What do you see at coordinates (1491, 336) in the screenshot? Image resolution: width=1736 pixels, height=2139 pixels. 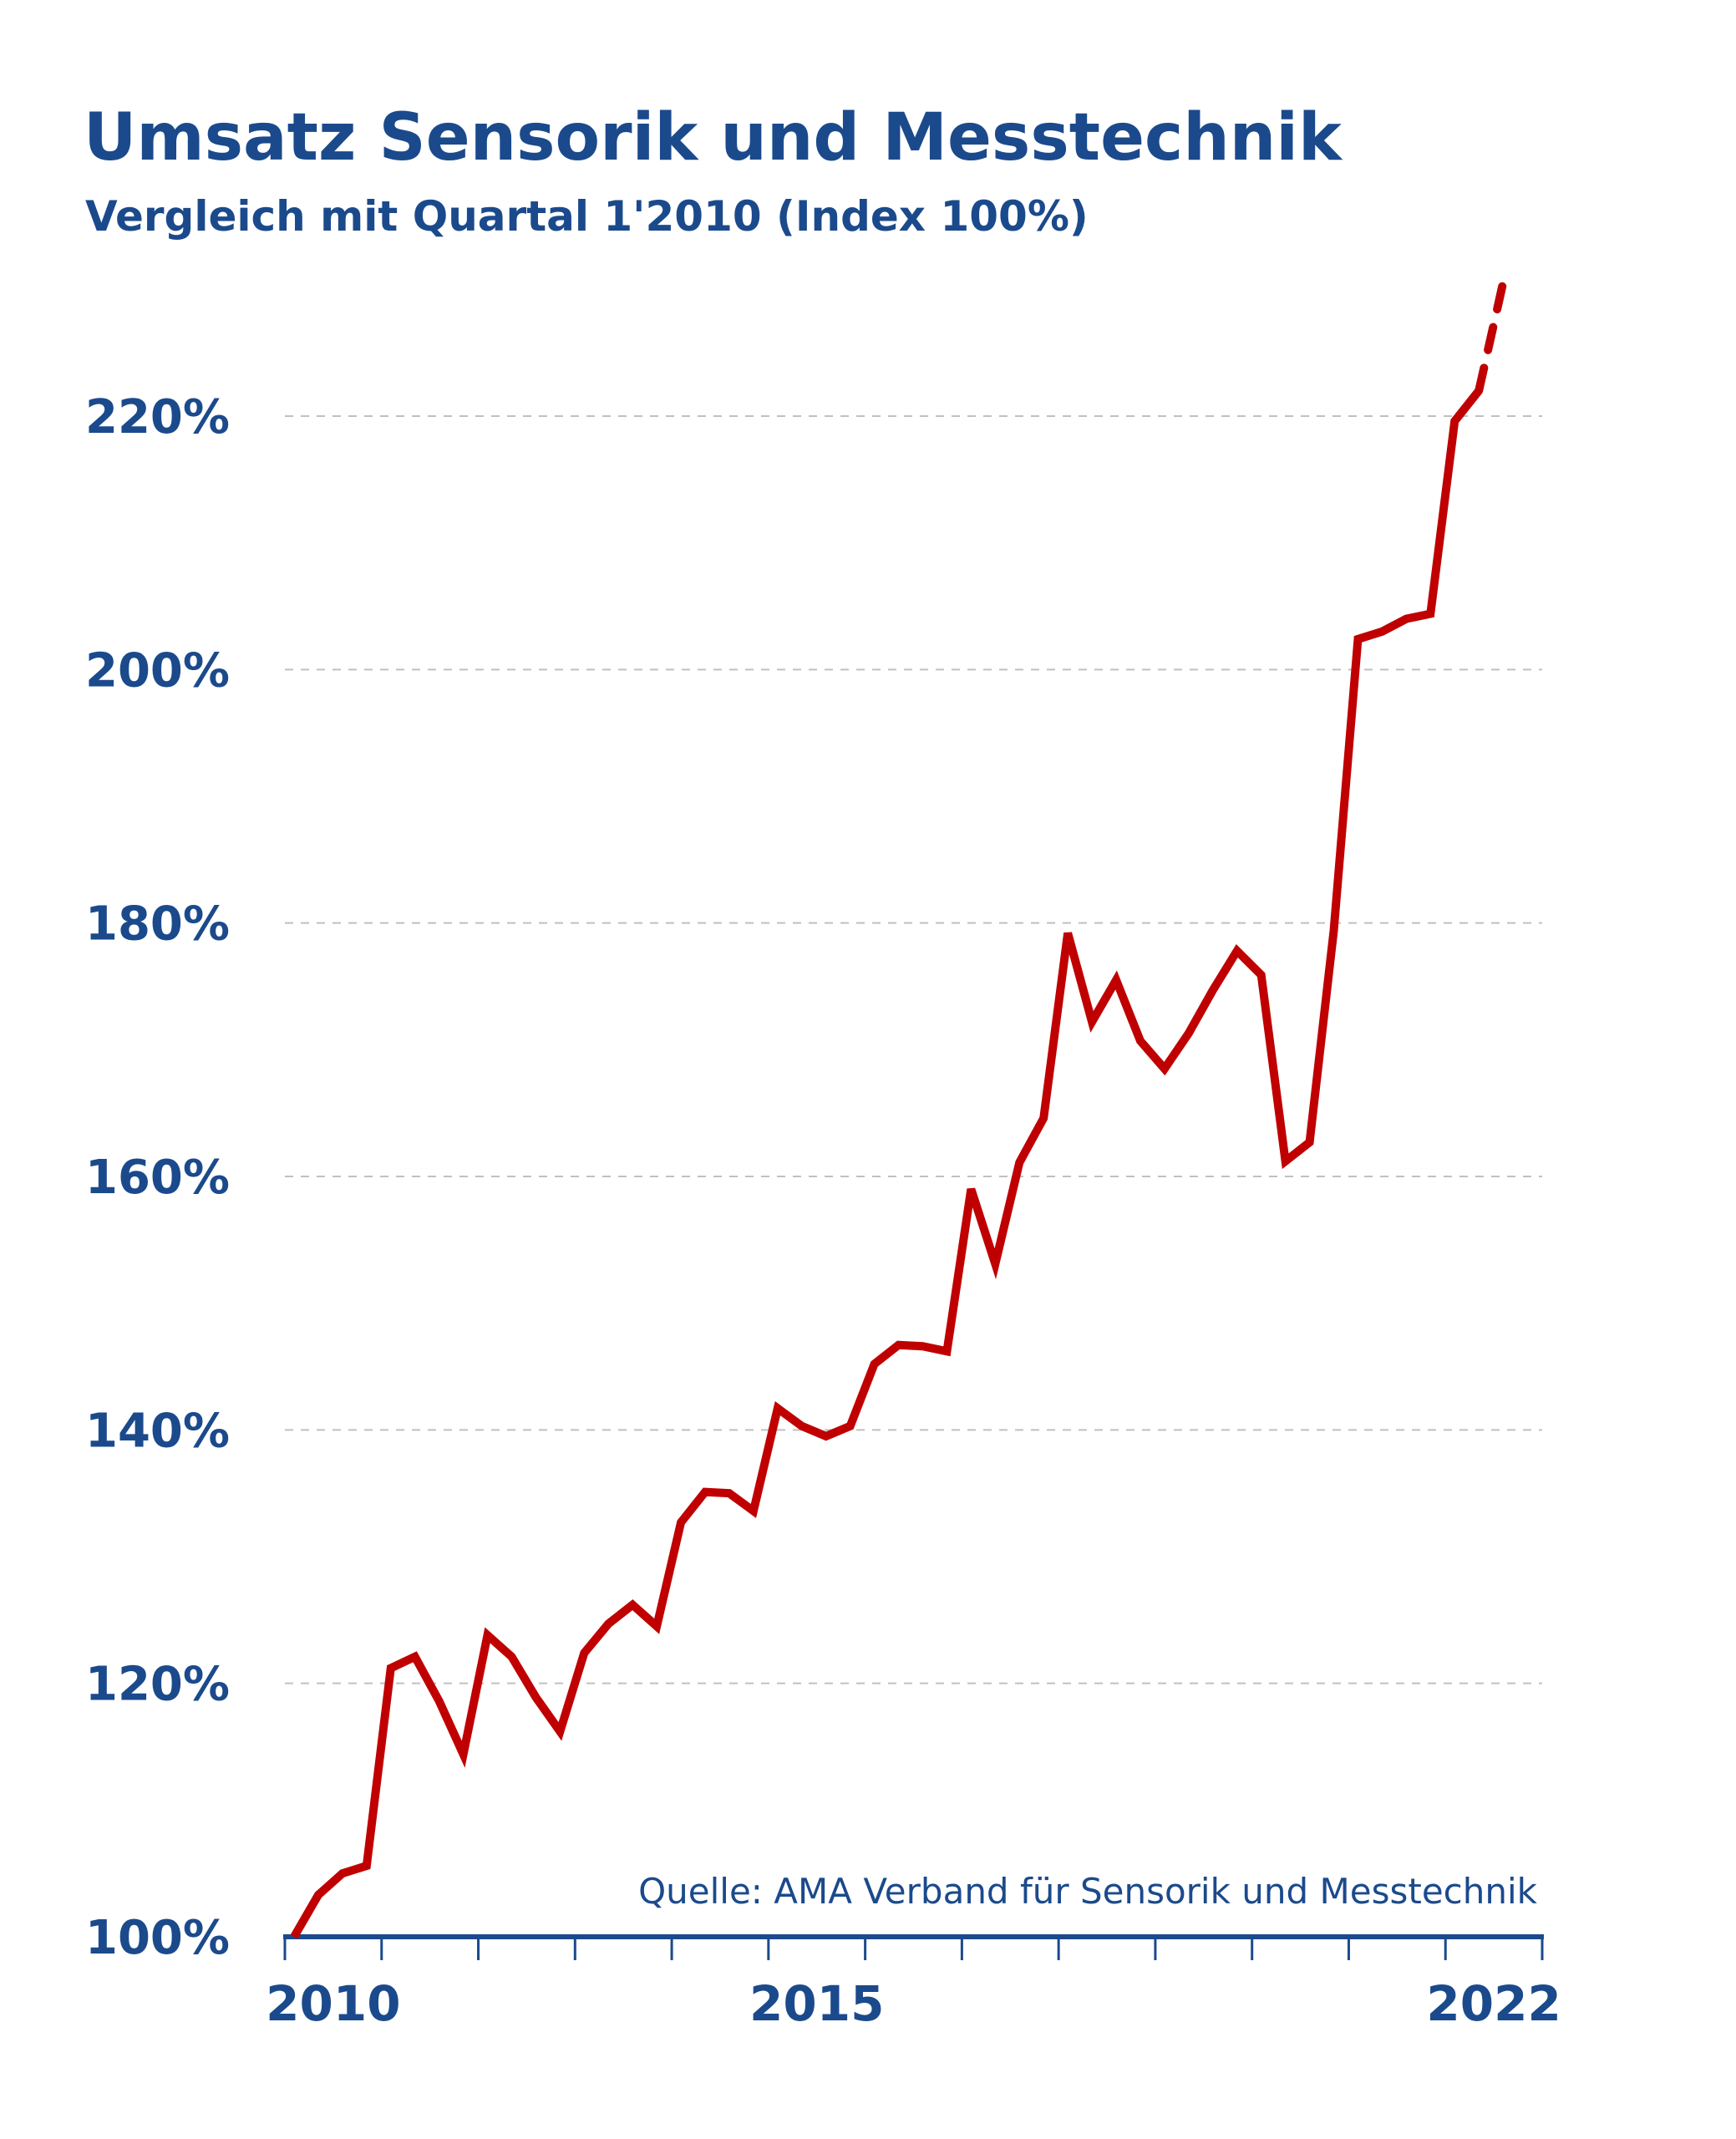 I see `forecast-dashed-segment` at bounding box center [1491, 336].